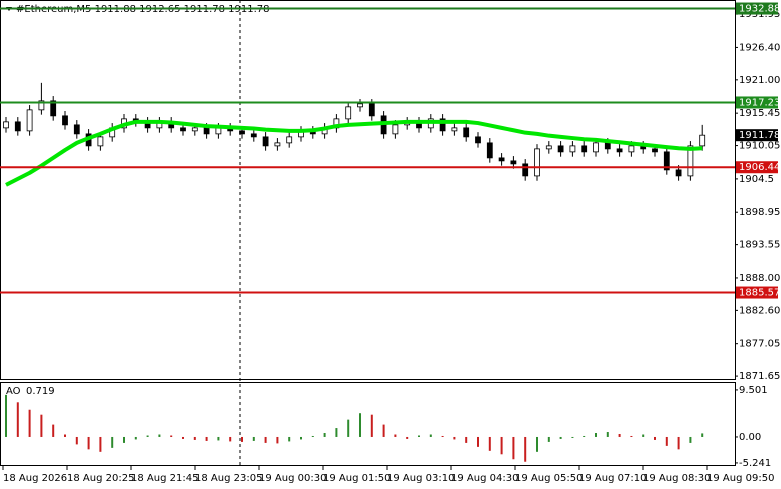 The image size is (781, 489). Describe the element at coordinates (755, 463) in the screenshot. I see `y-tick-label: -5.241` at that location.